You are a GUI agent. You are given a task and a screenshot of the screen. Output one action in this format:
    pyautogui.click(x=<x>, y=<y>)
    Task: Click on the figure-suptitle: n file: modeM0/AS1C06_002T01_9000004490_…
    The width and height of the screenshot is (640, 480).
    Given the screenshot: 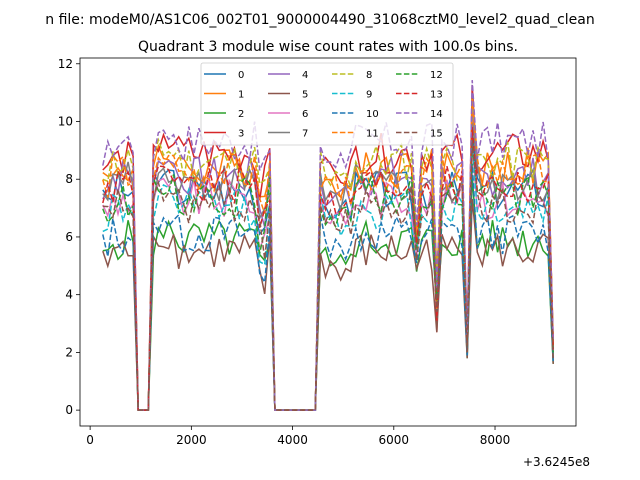 What is the action you would take?
    pyautogui.click(x=319, y=20)
    